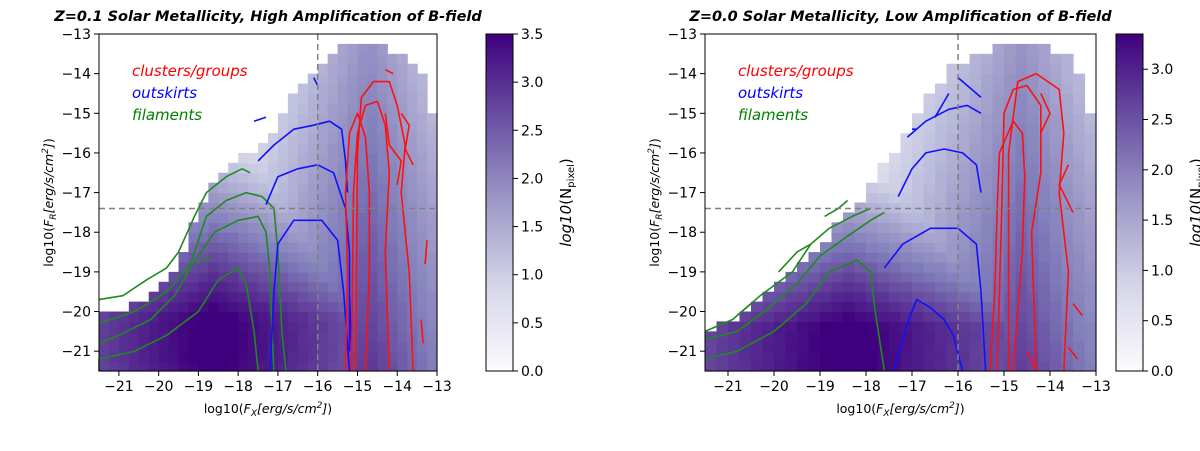 The height and width of the screenshot is (451, 1200). Describe the element at coordinates (238, 387) in the screenshot. I see `x-tick-label: −18` at that location.